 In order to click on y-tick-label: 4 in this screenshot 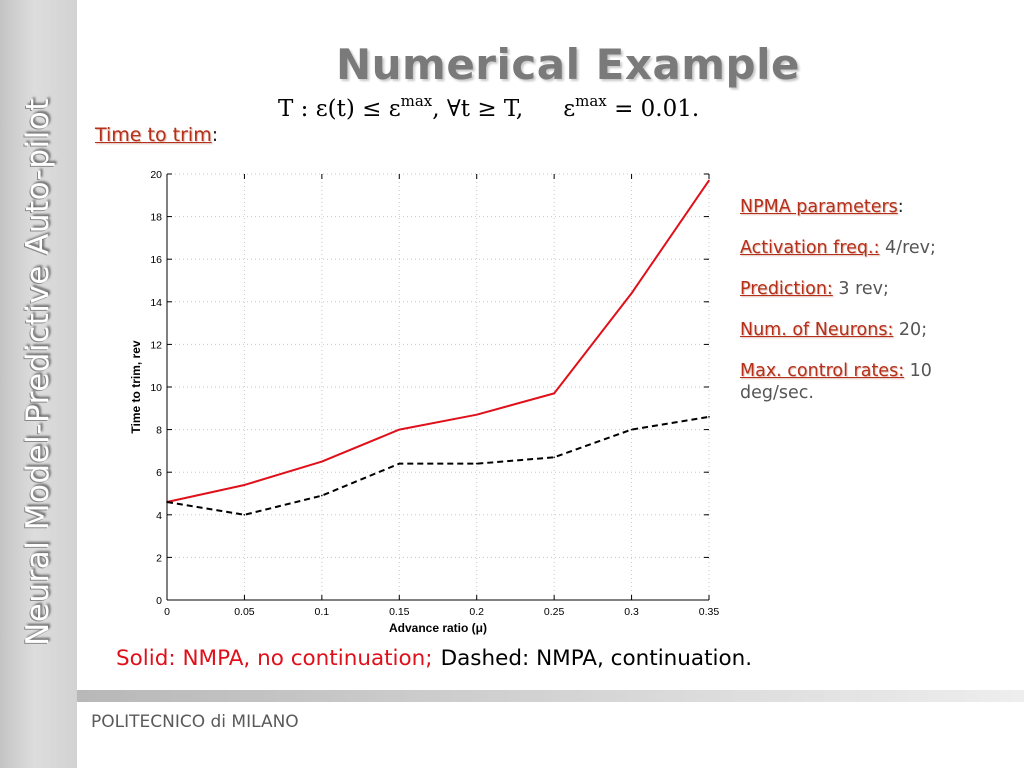, I will do `click(159, 516)`.